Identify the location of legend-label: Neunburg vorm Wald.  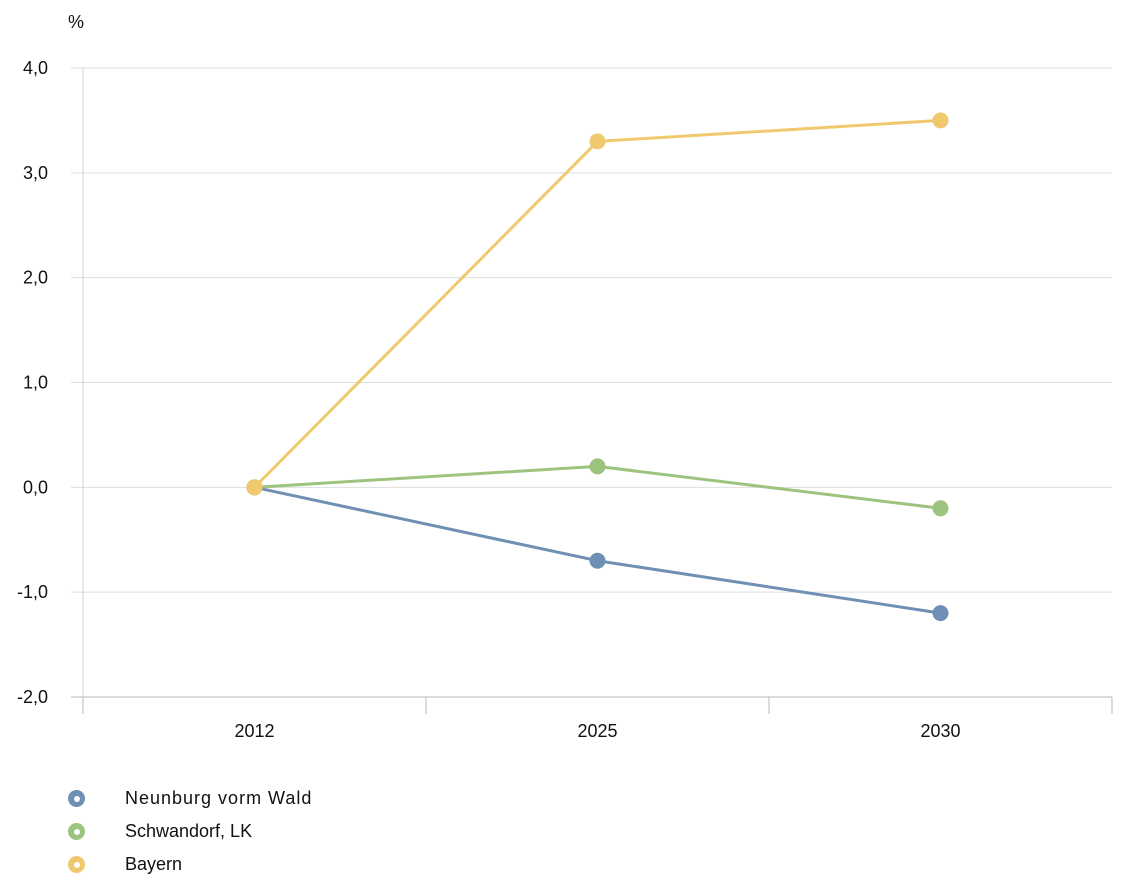
(219, 798).